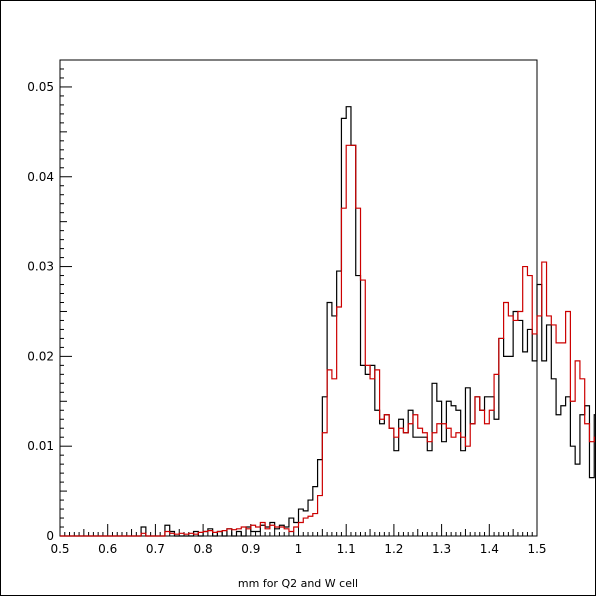 Image resolution: width=596 pixels, height=596 pixels. What do you see at coordinates (298, 540) in the screenshot?
I see `x-axis-ticks: 0.5 0.6 0.7 0.8 0.9 1 1.1 1.2 1.3 1.4 1.5` at bounding box center [298, 540].